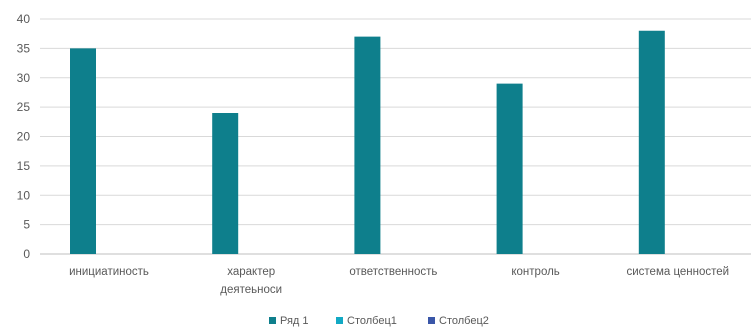 The image size is (751, 334). I want to click on y-tick-label: 15, so click(24, 166).